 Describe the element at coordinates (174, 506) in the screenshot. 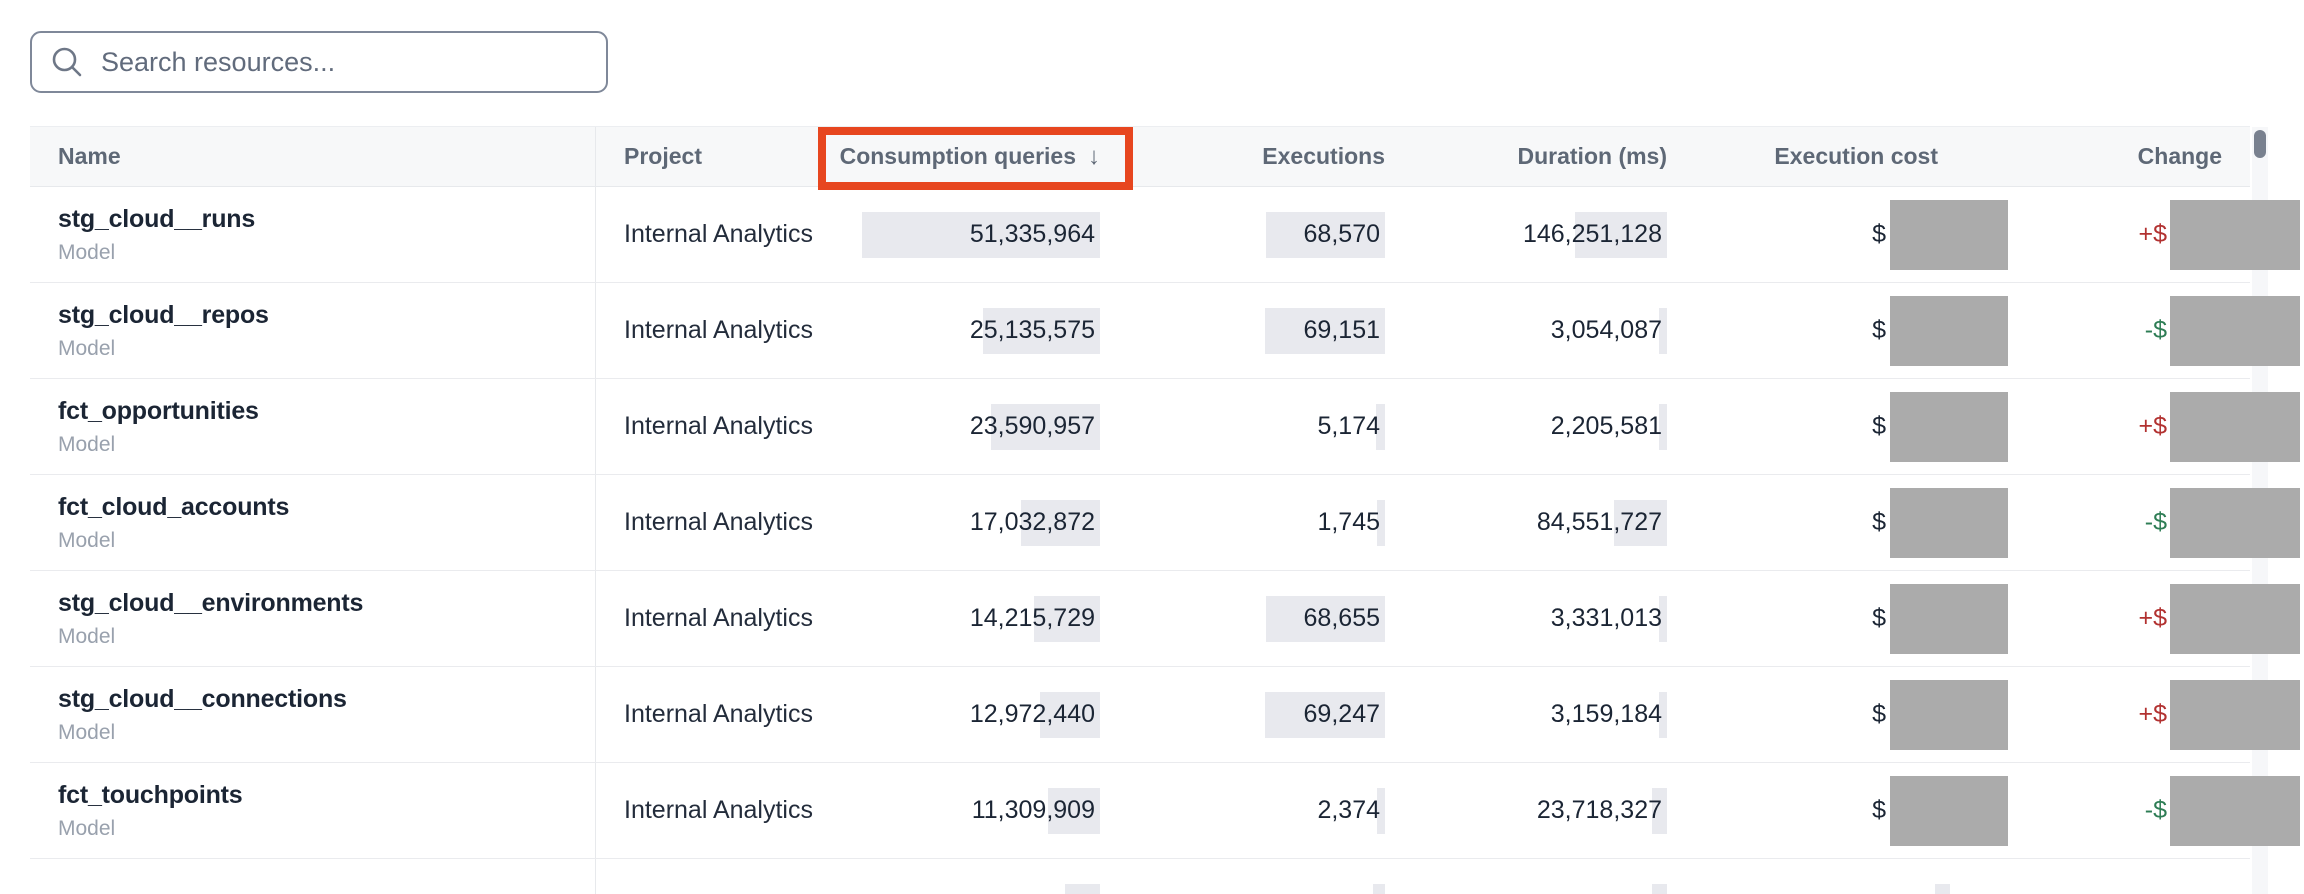

I see `resource-name: fct_cloud_accounts` at that location.